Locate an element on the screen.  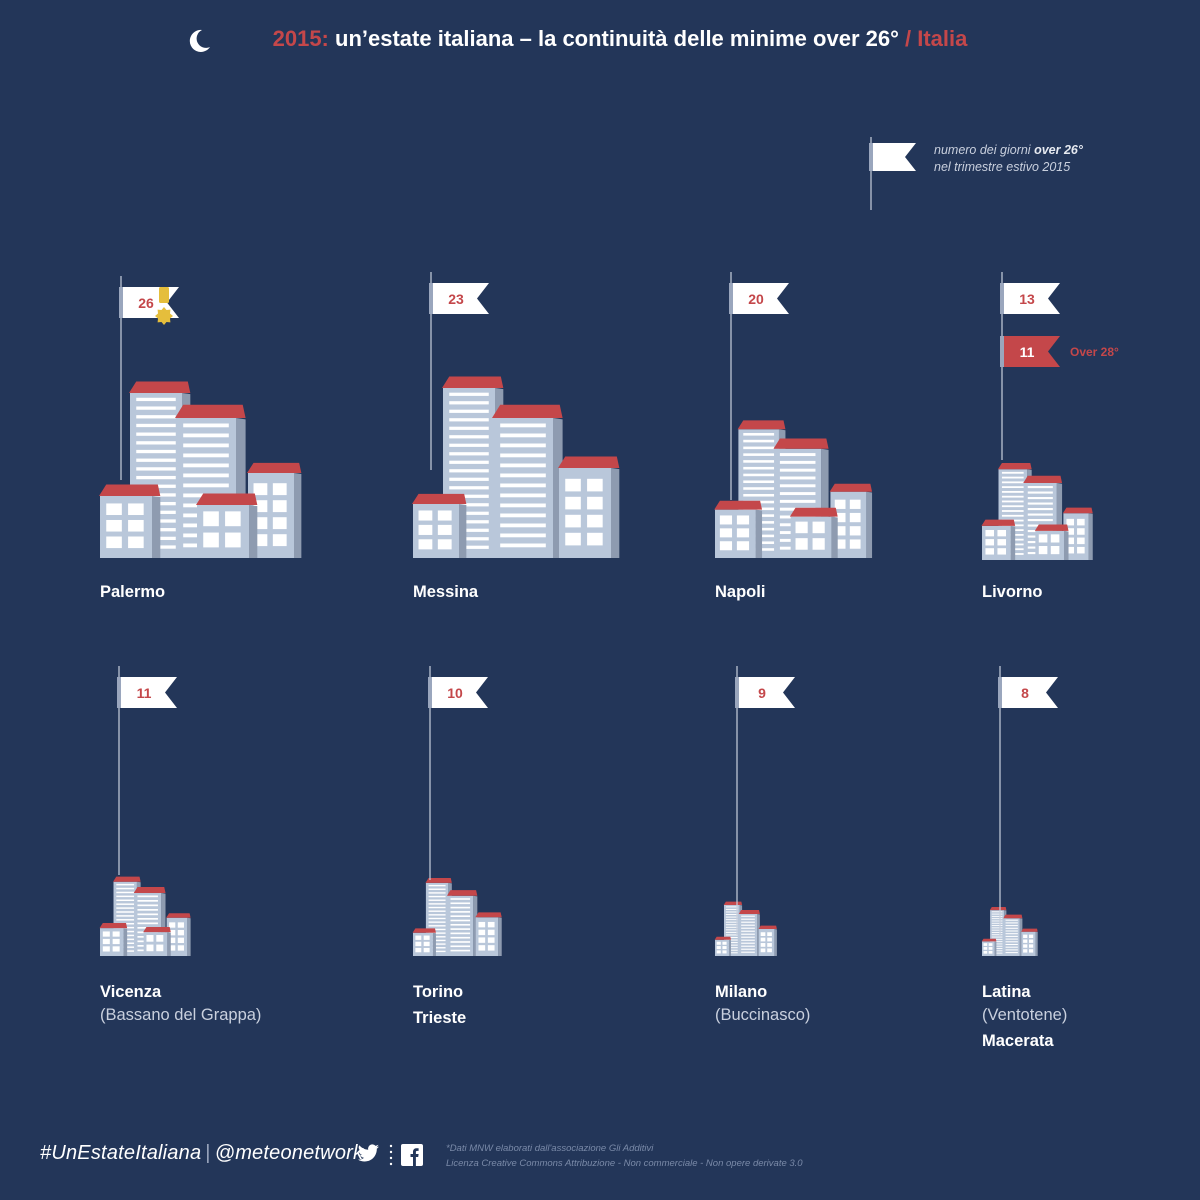
city-name: Vicenza is located at coordinates (131, 992).